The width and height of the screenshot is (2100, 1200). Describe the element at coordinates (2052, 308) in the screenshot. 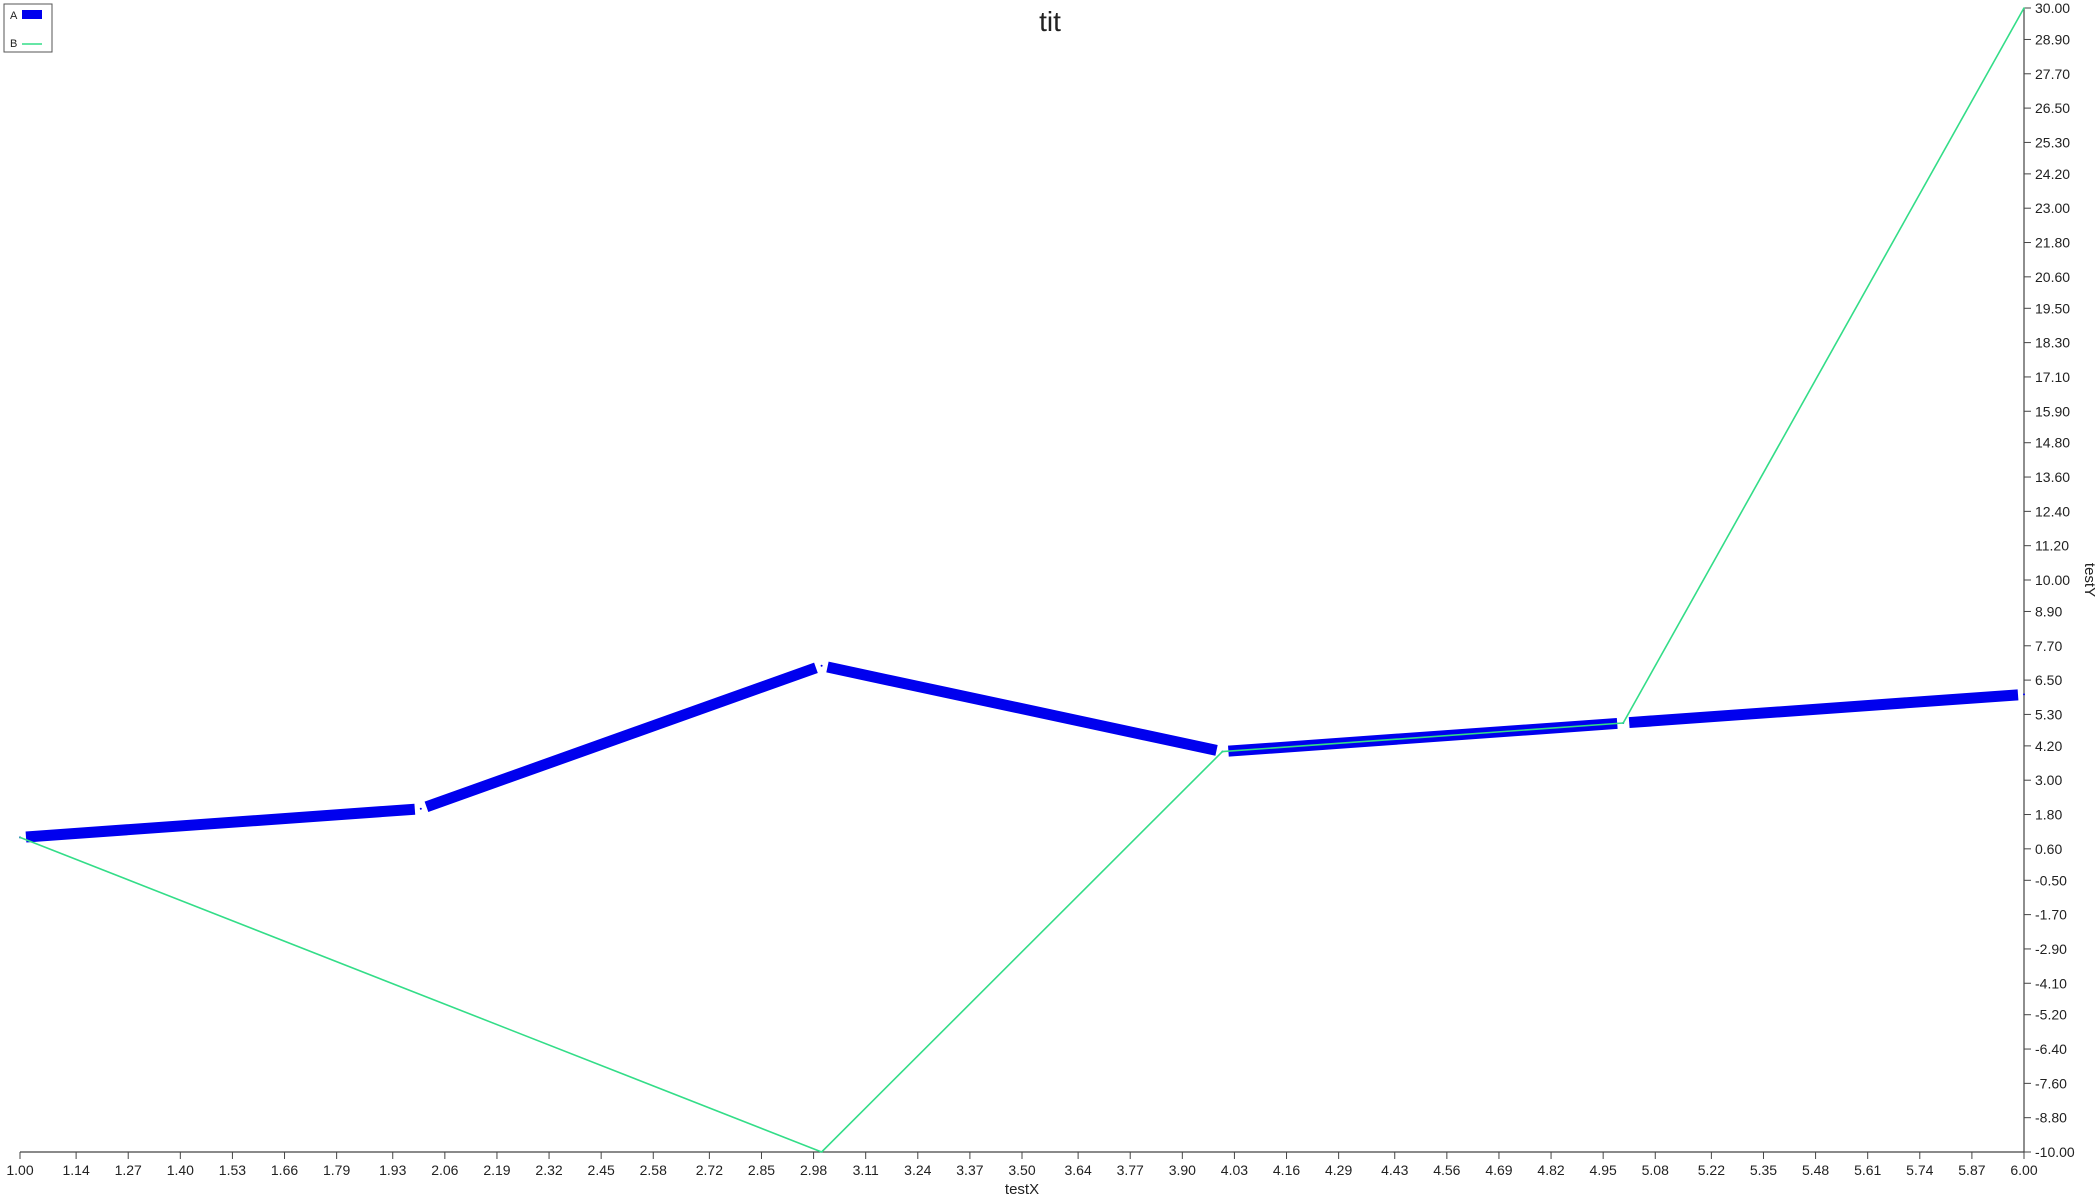

I see `y-tick-label: 19.50` at that location.